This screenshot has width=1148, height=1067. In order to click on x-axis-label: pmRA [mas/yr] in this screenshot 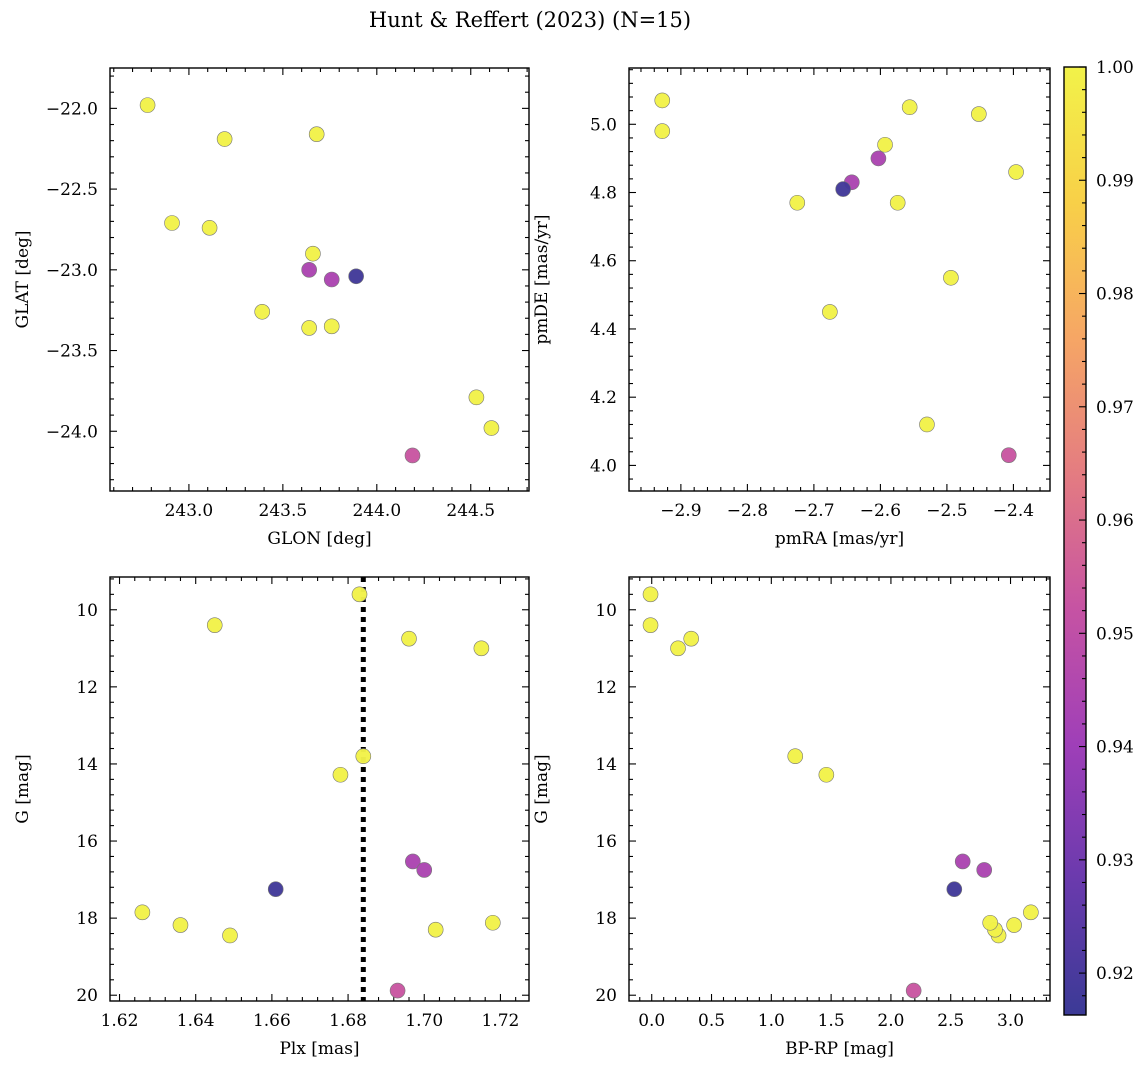, I will do `click(839, 539)`.